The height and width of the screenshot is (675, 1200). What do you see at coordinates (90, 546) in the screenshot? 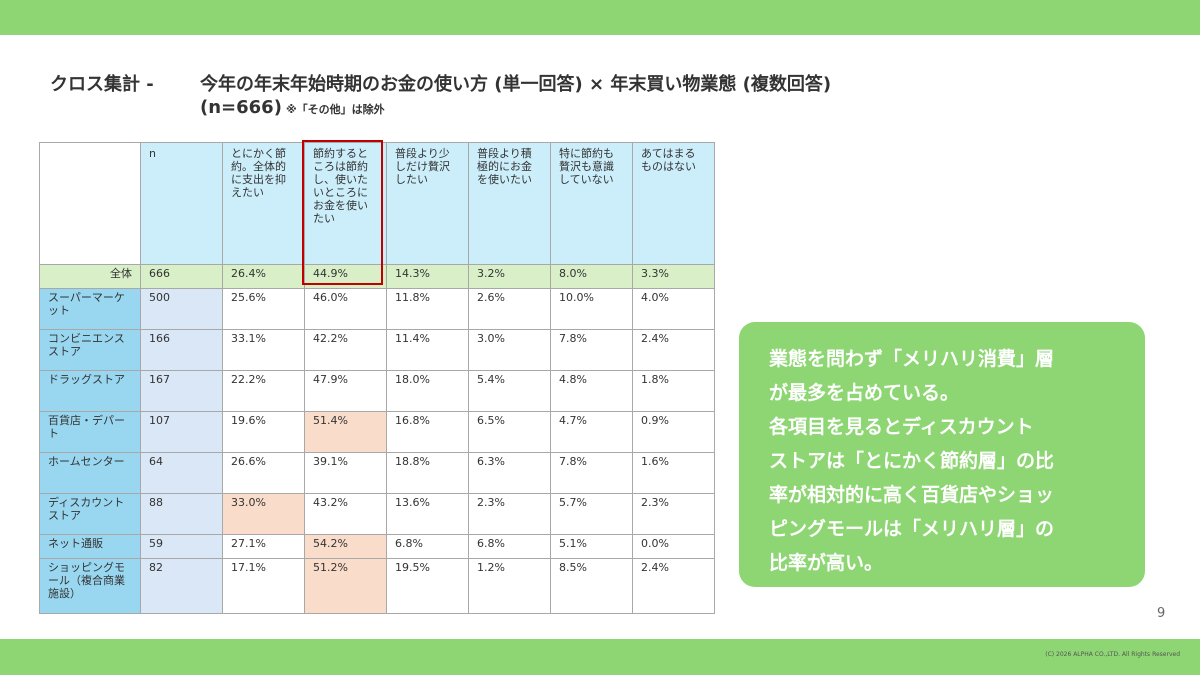
I see `row-label: ネット通販` at bounding box center [90, 546].